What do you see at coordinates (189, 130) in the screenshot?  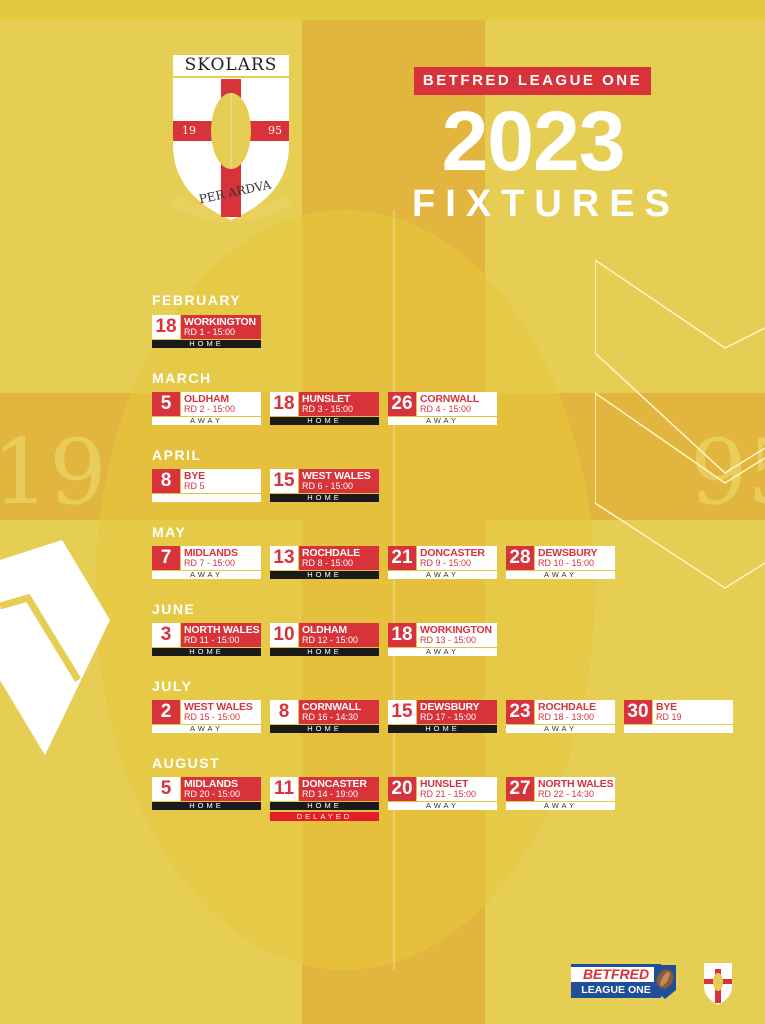 I see `crest-year-left: 19` at bounding box center [189, 130].